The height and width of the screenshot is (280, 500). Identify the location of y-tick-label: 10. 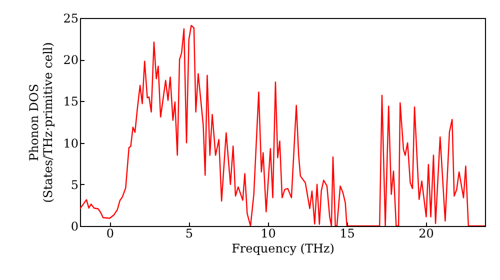
(70, 143).